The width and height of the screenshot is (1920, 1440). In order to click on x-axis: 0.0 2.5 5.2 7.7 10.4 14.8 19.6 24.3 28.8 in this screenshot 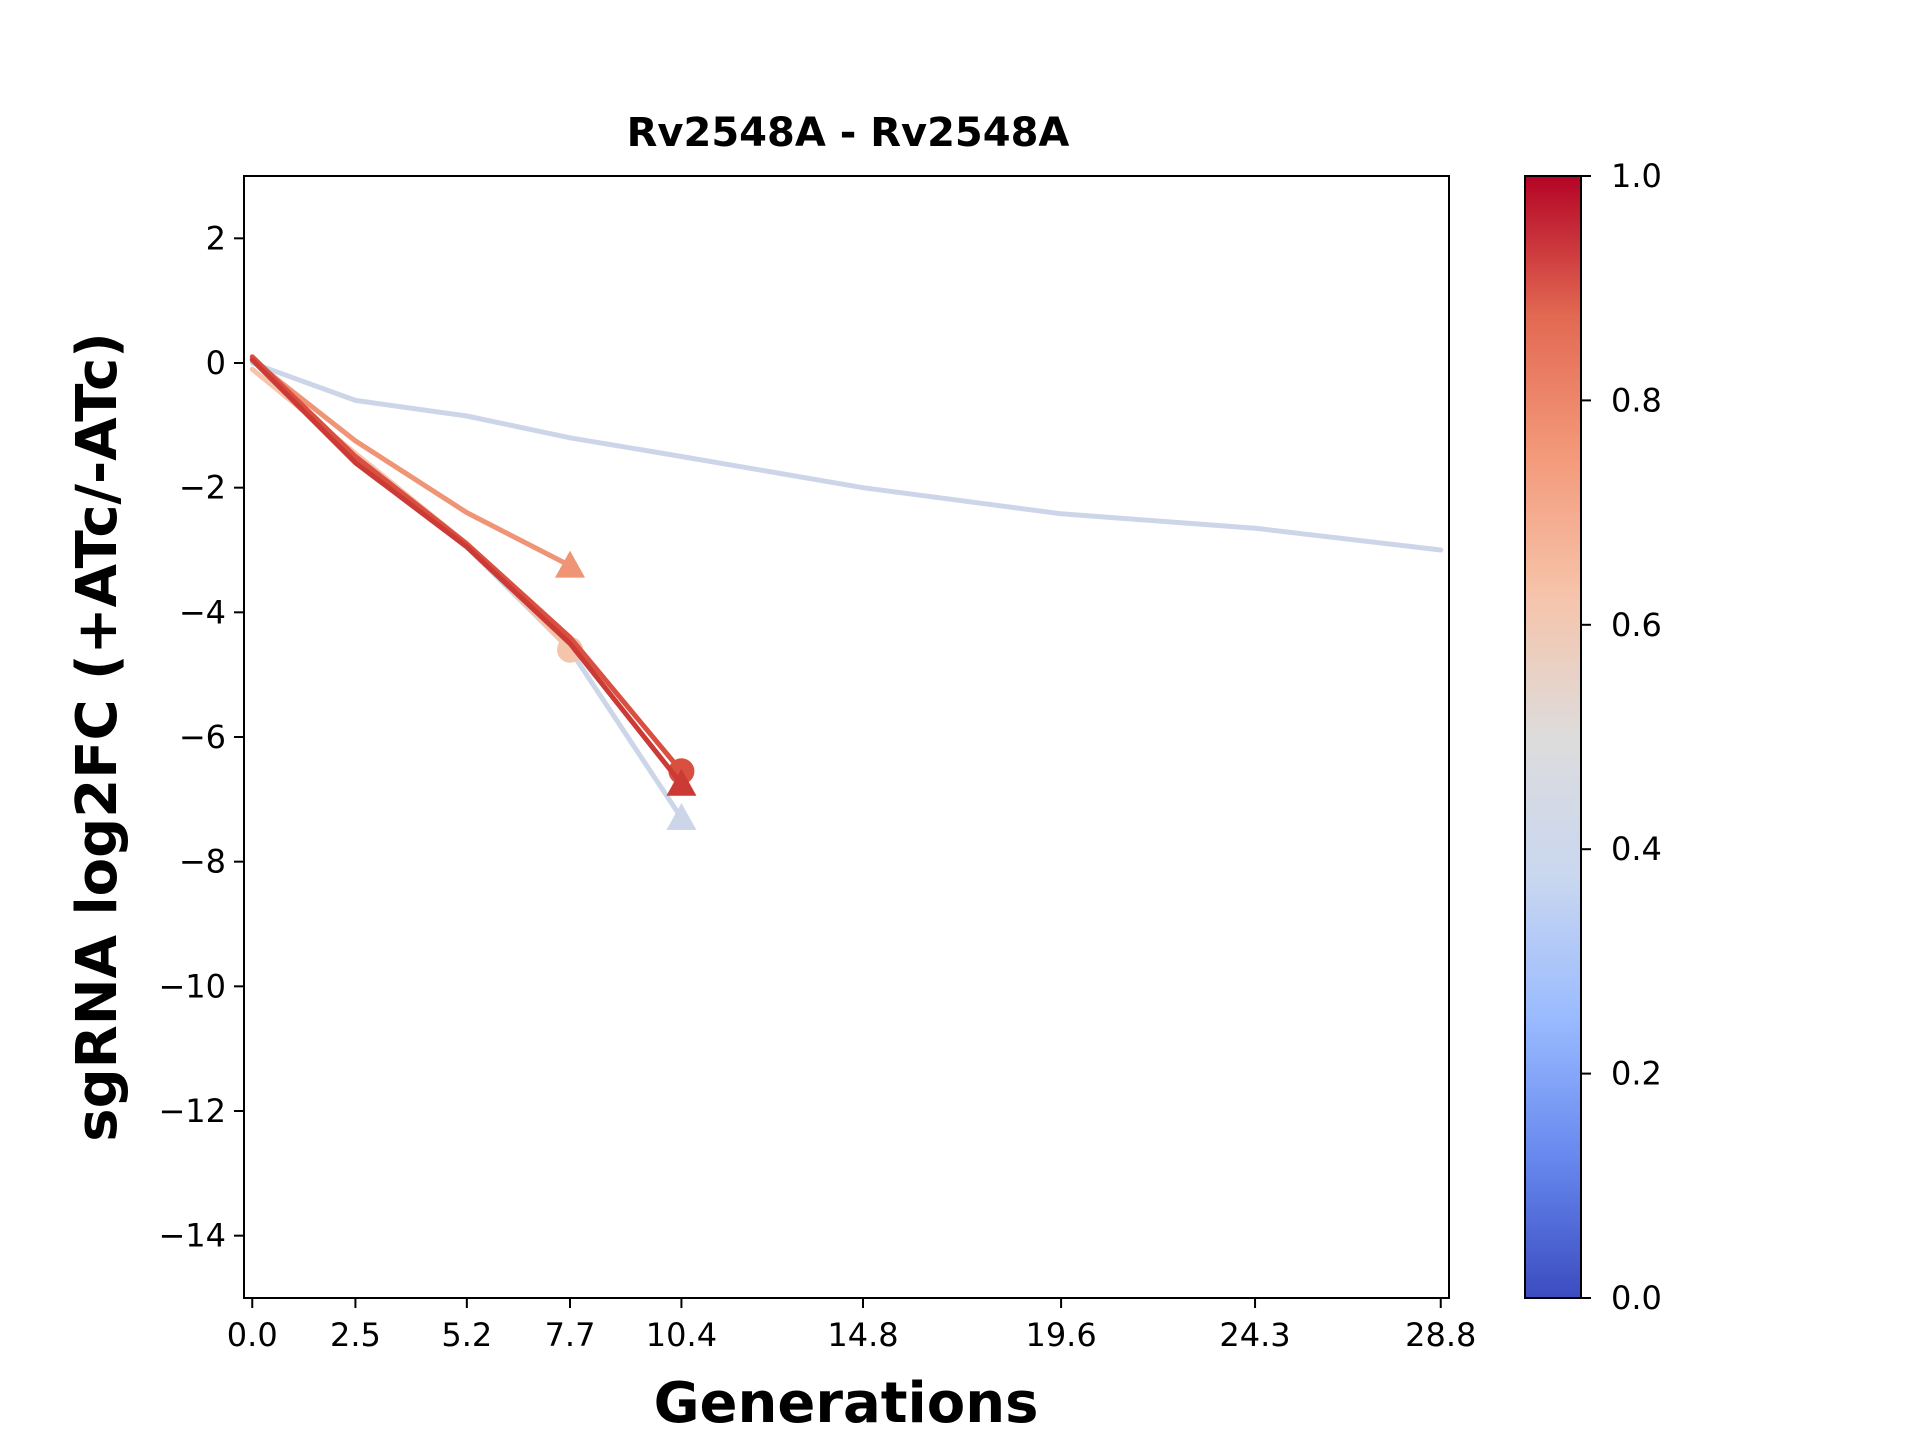, I will do `click(851, 1326)`.